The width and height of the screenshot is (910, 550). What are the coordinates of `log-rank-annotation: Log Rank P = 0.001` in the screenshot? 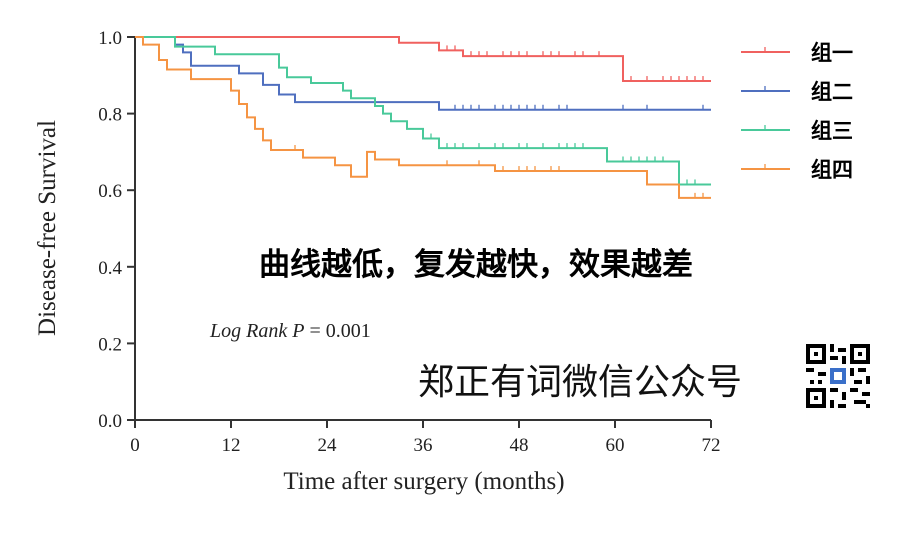 It's located at (290, 331).